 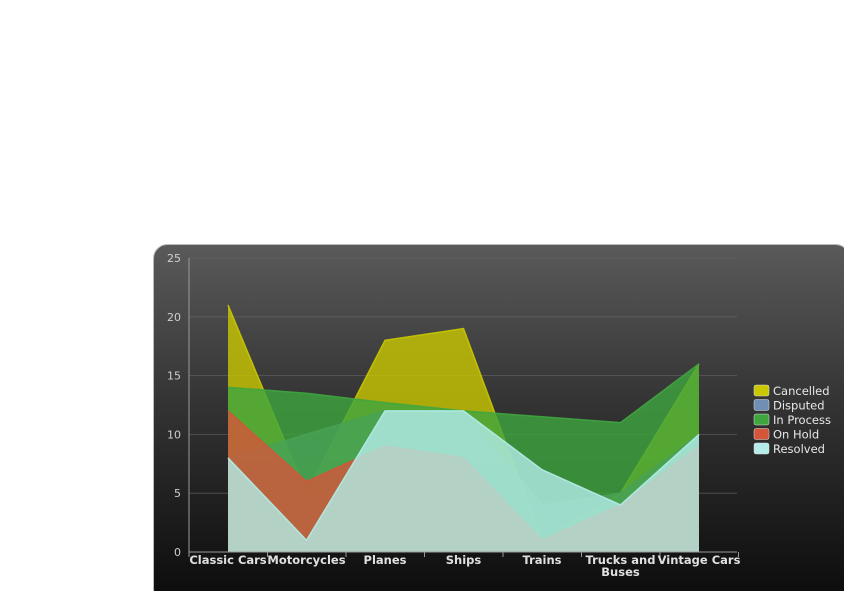 I want to click on legend-swatch-in-process, so click(x=761, y=419).